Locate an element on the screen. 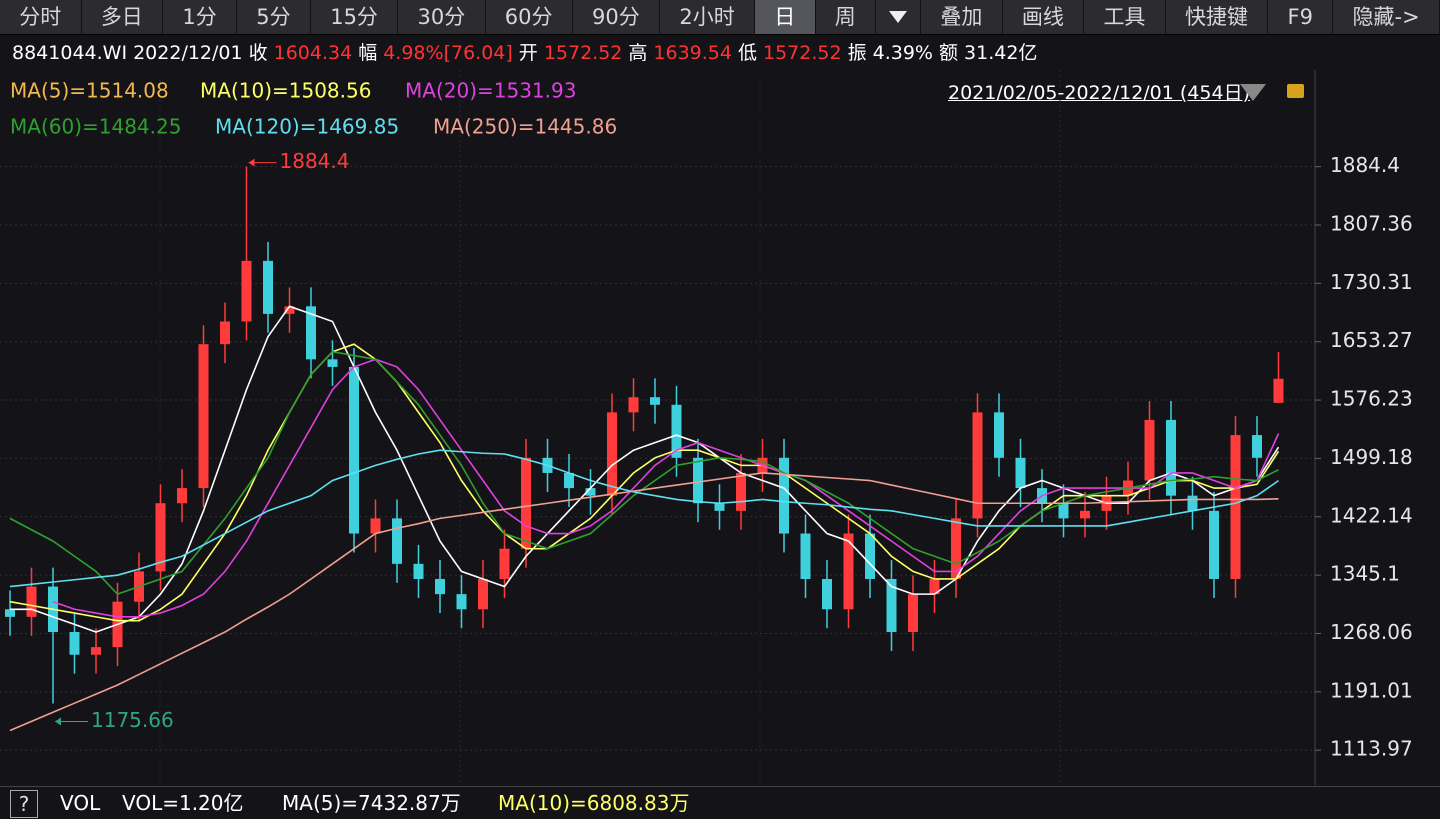 The height and width of the screenshot is (819, 1440). help-button: ? is located at coordinates (24, 804).